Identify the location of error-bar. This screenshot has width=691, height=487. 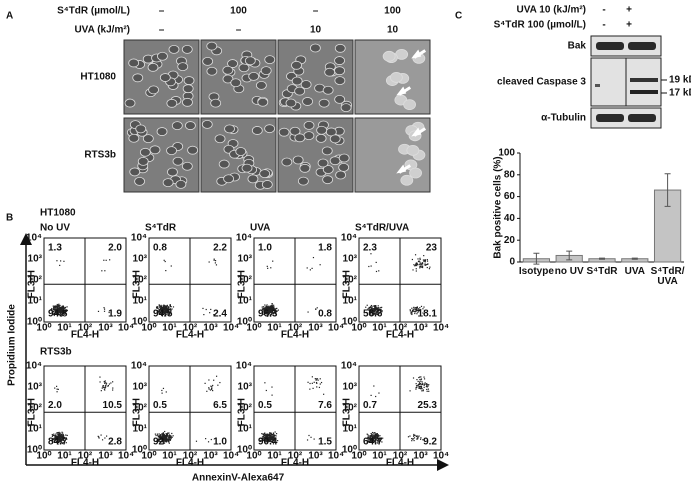
(536, 258).